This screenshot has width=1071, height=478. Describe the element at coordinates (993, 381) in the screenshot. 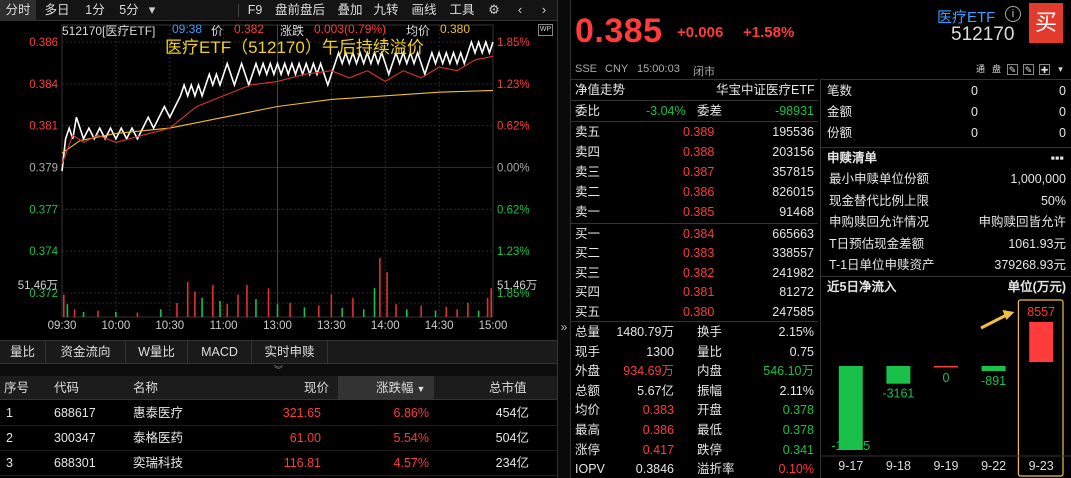

I see `flow-value-label: -891` at that location.